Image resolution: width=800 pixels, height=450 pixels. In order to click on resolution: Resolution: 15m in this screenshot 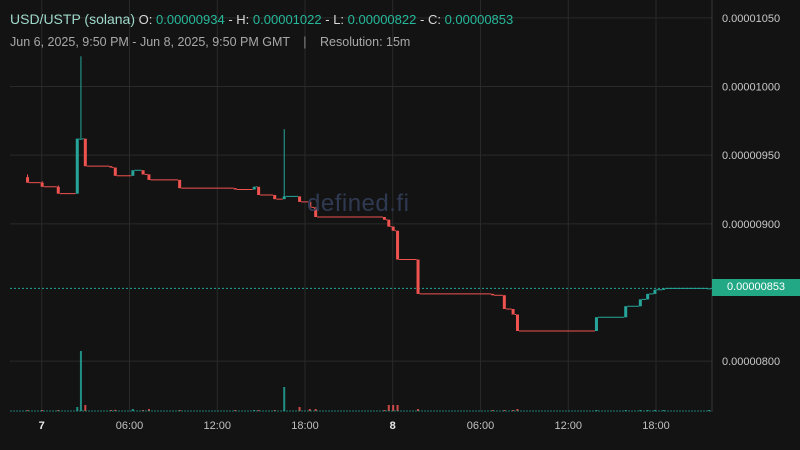, I will do `click(365, 42)`.